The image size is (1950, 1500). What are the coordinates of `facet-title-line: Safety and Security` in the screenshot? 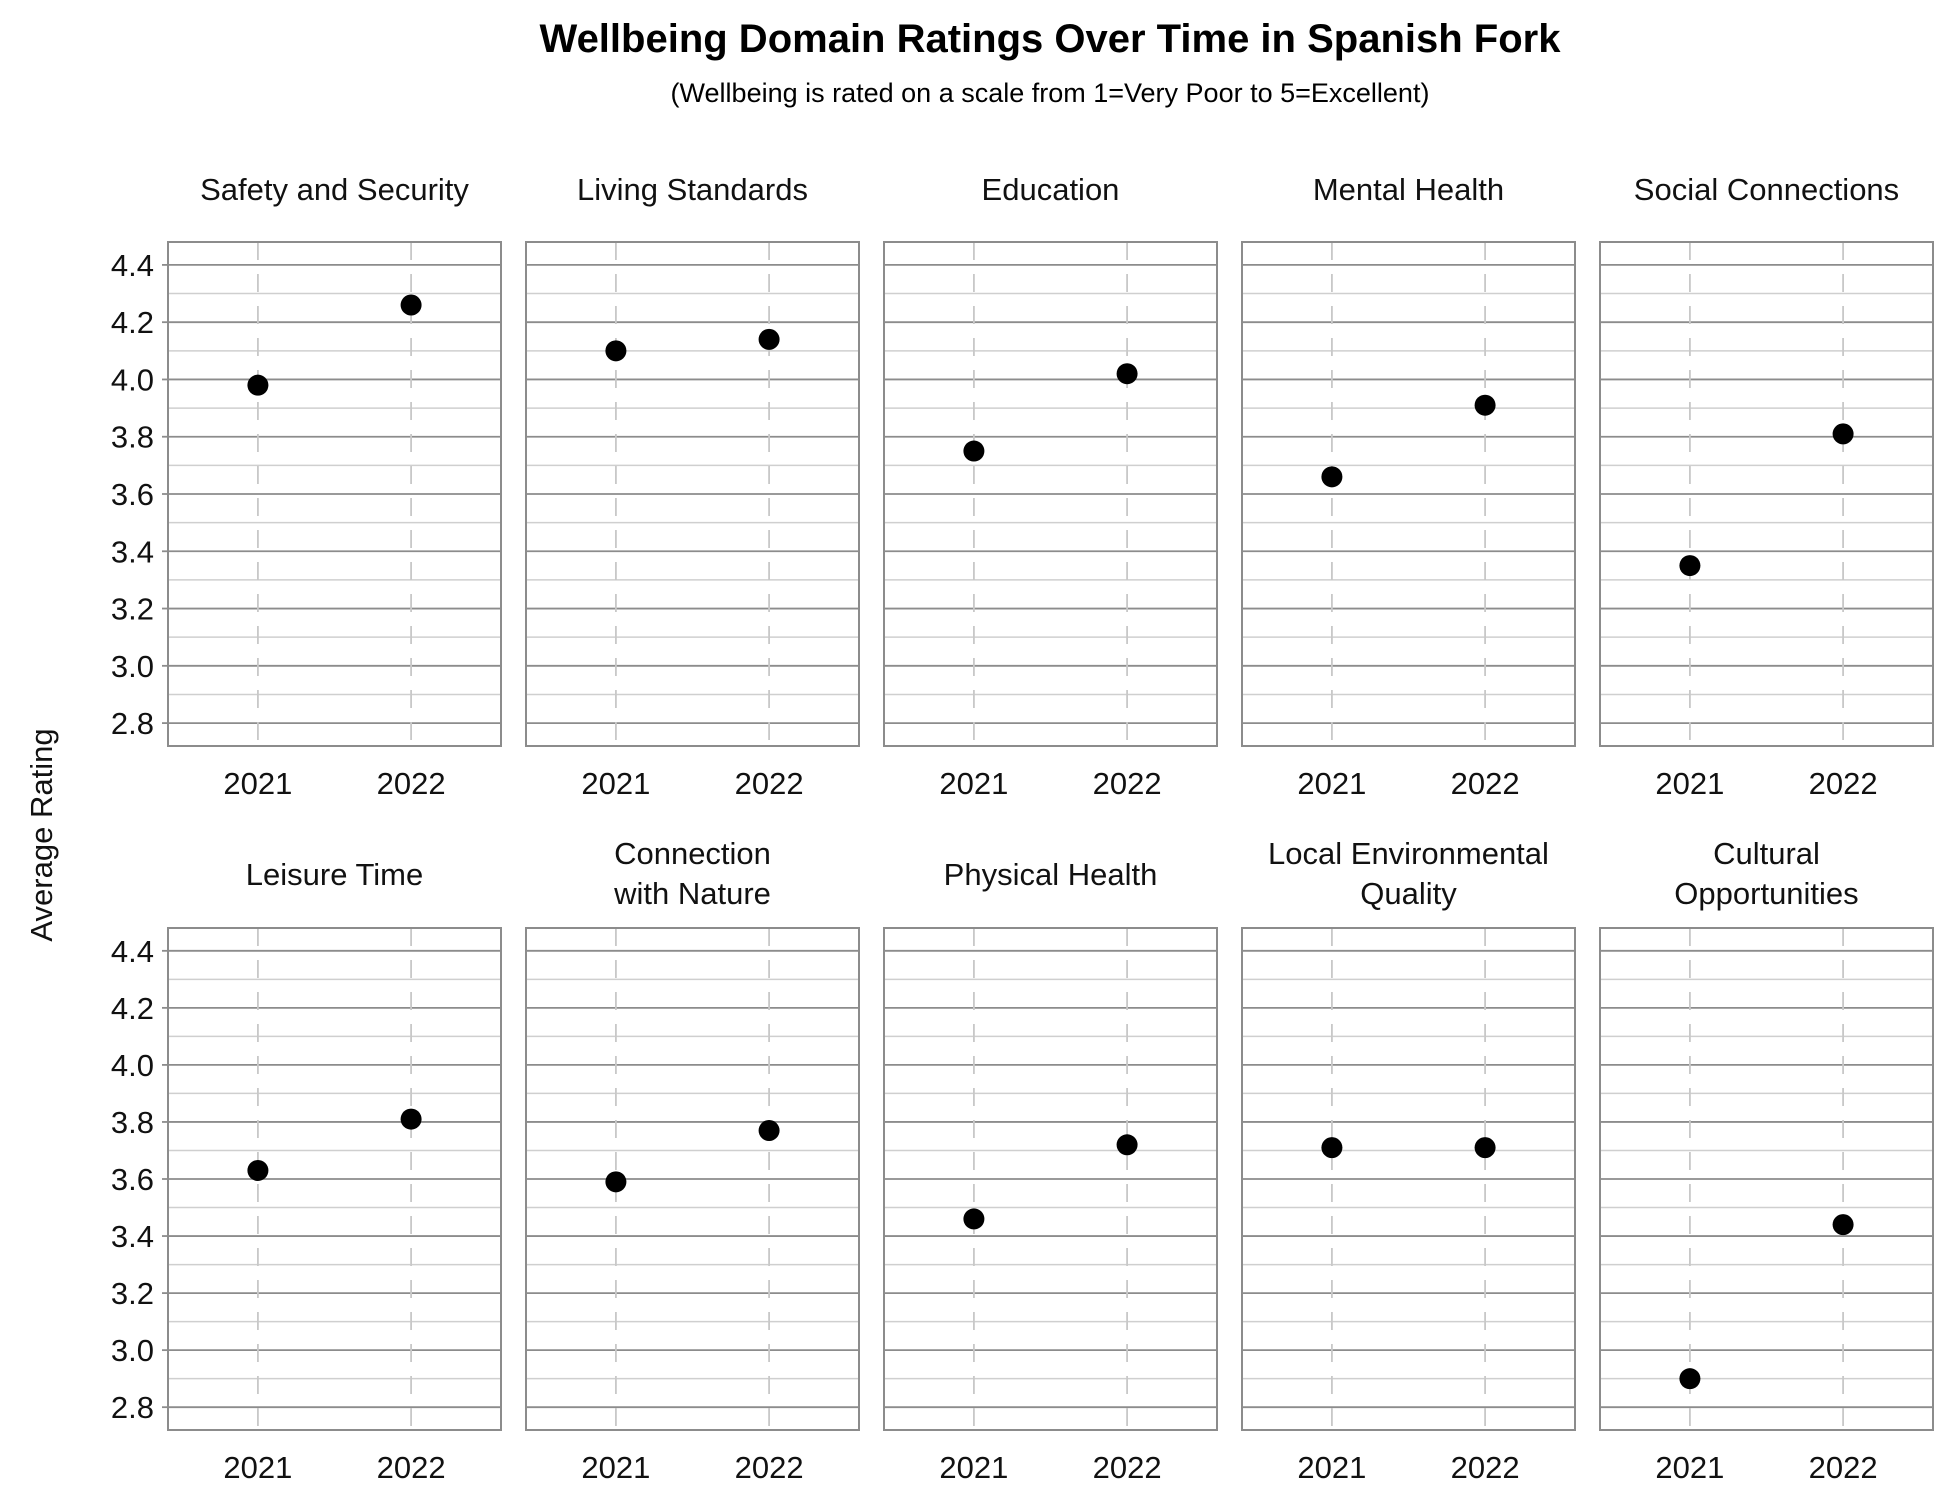 It's located at (334, 189).